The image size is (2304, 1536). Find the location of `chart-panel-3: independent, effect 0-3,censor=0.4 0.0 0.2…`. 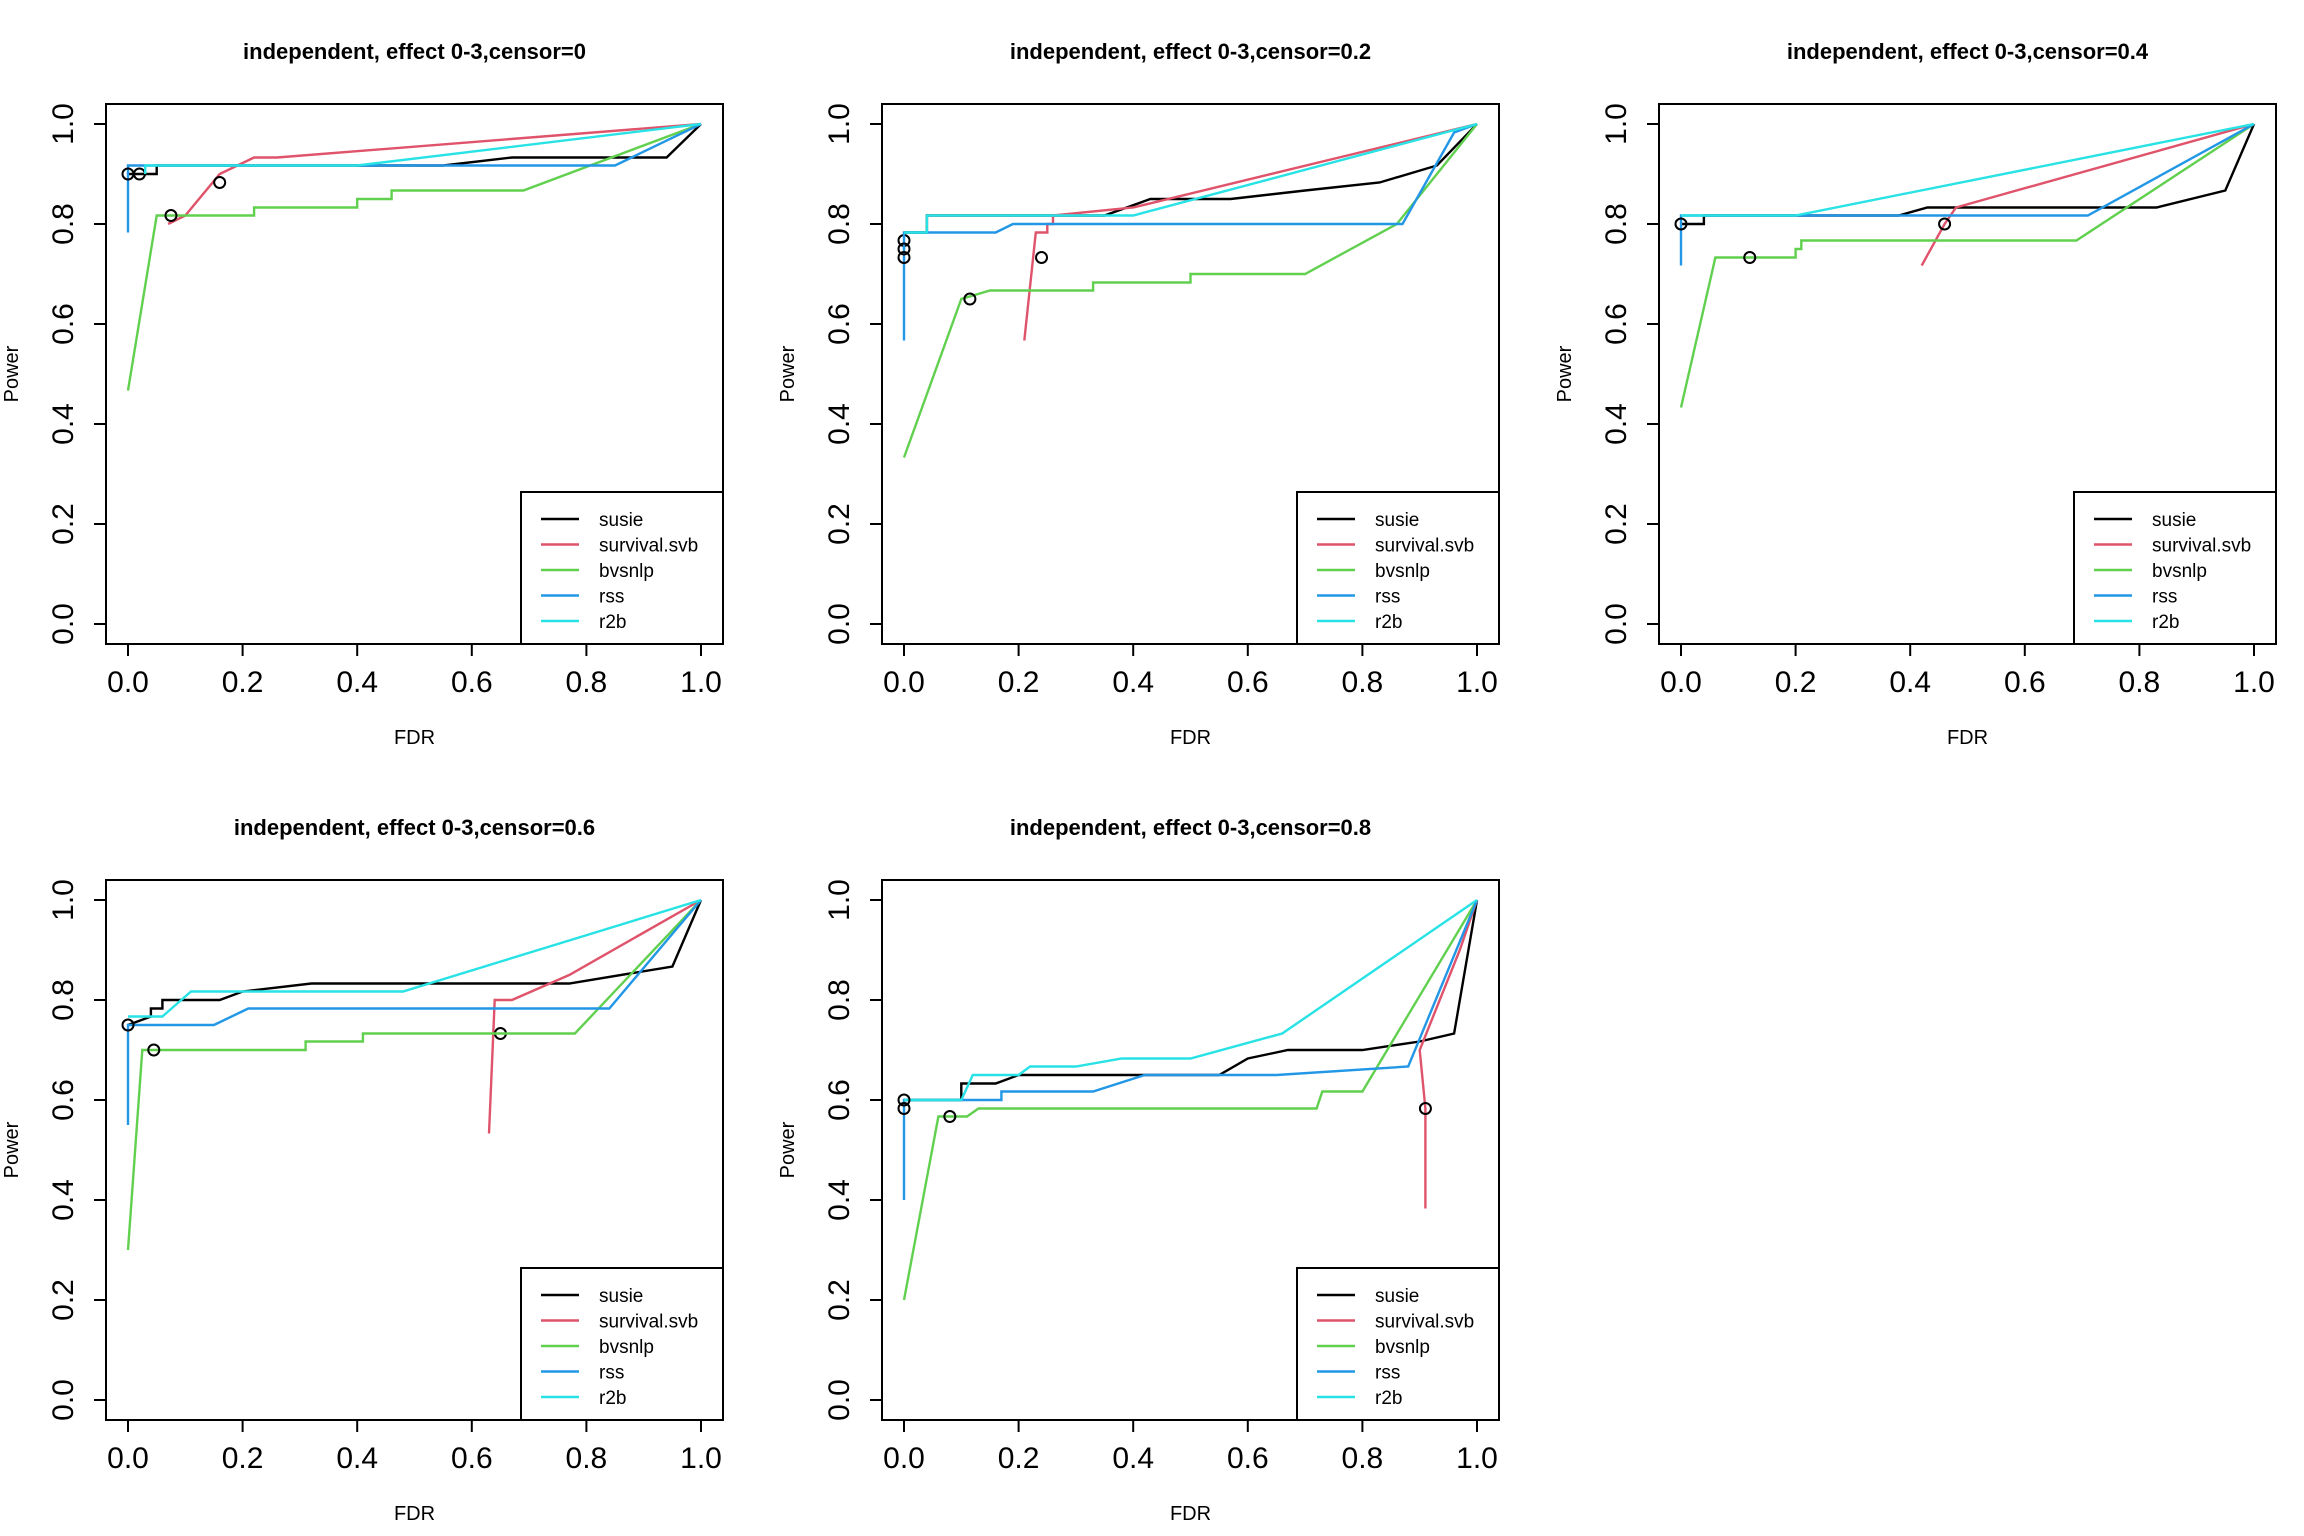

chart-panel-3: independent, effect 0-3,censor=0.4 0.0 0.2… is located at coordinates (1915, 394).